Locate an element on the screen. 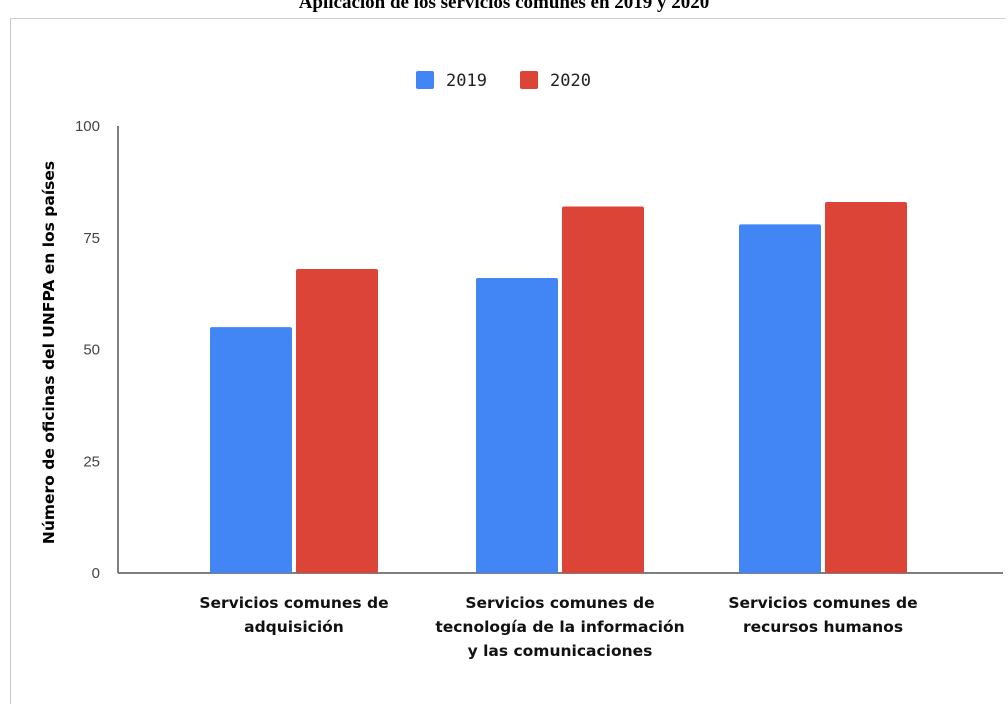  category-label-line: tecnología de la información is located at coordinates (559, 627).